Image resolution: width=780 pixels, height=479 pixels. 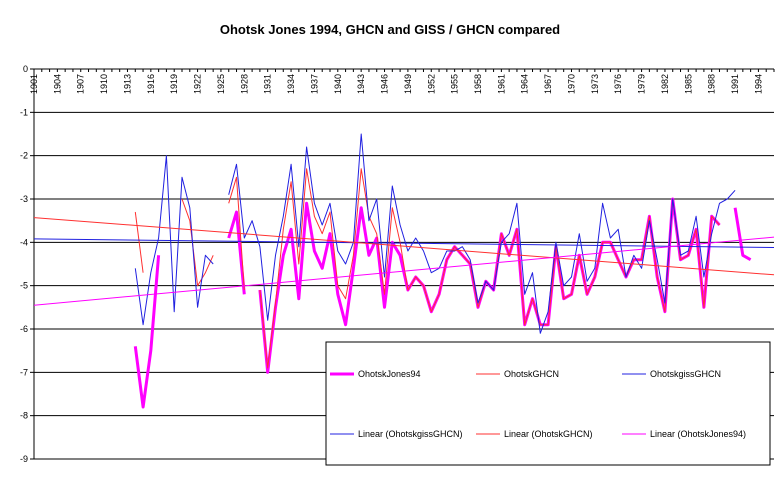 I want to click on legend-entry: OhotskgissGHCN, so click(x=685, y=374).